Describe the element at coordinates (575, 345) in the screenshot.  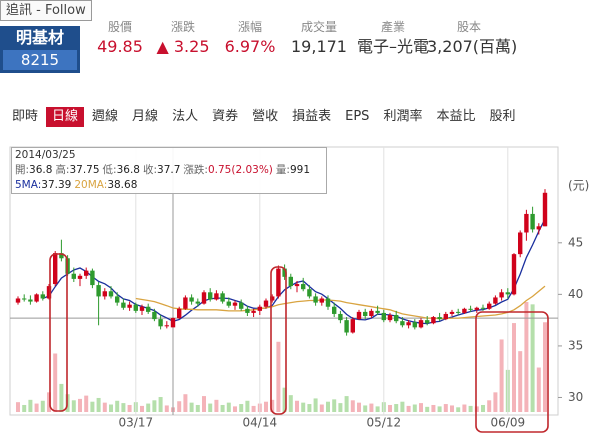
I see `y-tick-label: 35` at that location.